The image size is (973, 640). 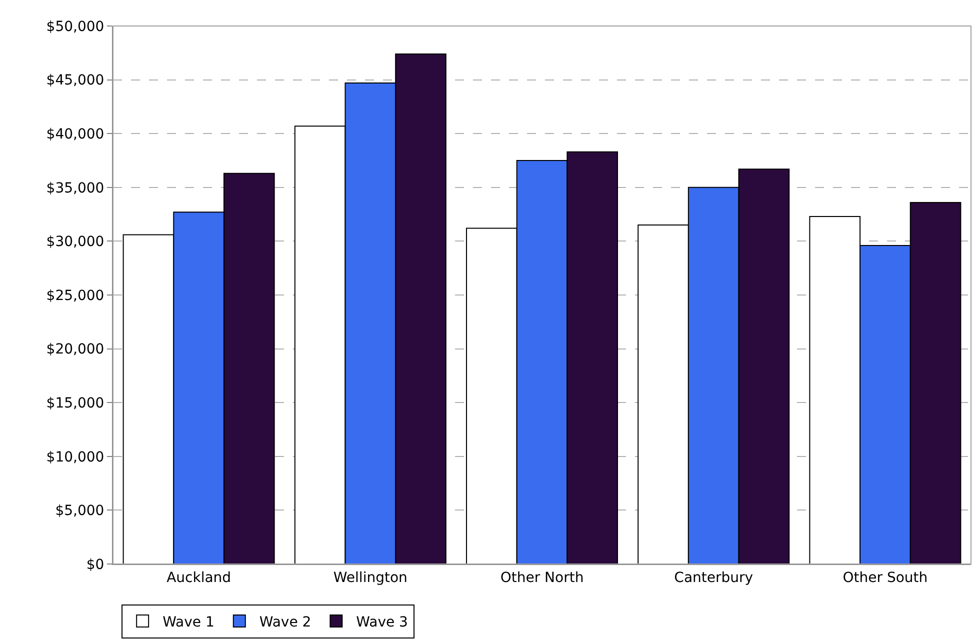 I want to click on y-tick-label: $20,000, so click(x=75, y=350).